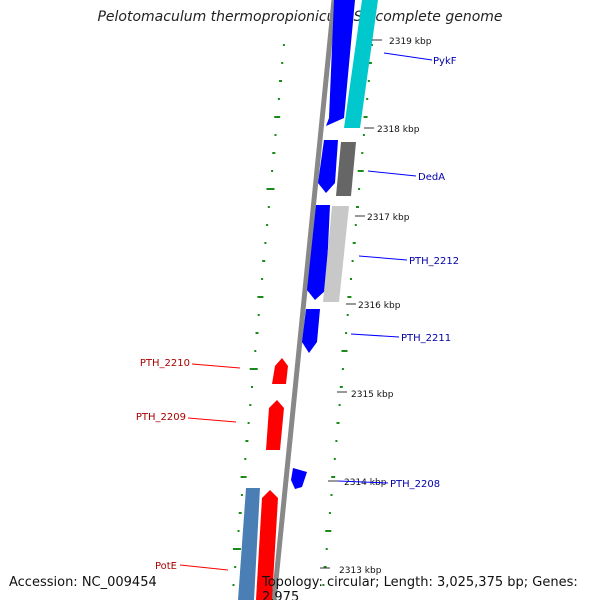  What do you see at coordinates (360, 571) in the screenshot?
I see `tick-label-2313: 2313 kbp` at bounding box center [360, 571].